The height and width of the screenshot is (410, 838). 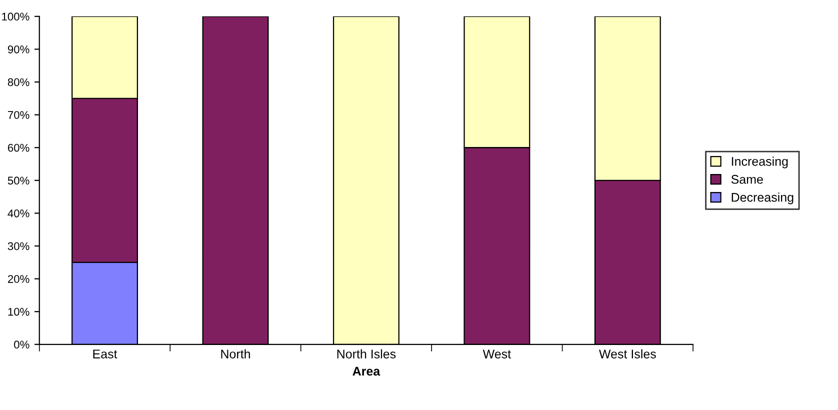 What do you see at coordinates (19, 213) in the screenshot?
I see `y-tick-label: 40%` at bounding box center [19, 213].